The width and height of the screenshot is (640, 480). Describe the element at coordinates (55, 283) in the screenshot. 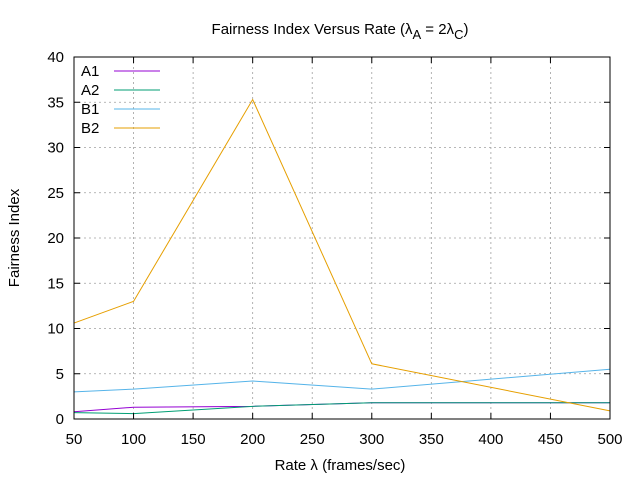

I see `y-tick-label: 15` at that location.